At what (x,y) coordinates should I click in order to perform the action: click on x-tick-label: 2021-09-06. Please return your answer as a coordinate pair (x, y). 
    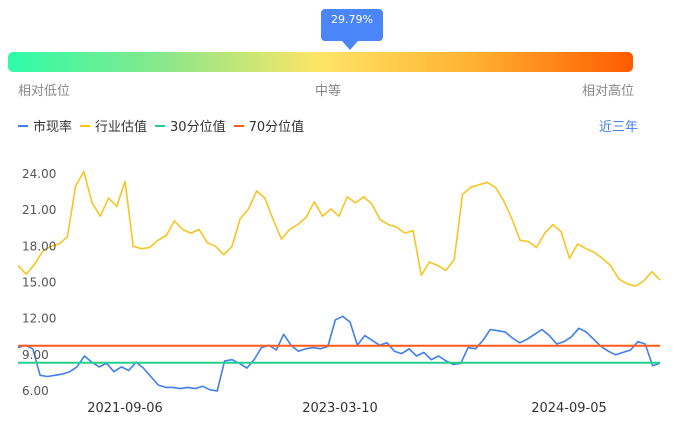
    Looking at the image, I should click on (125, 408).